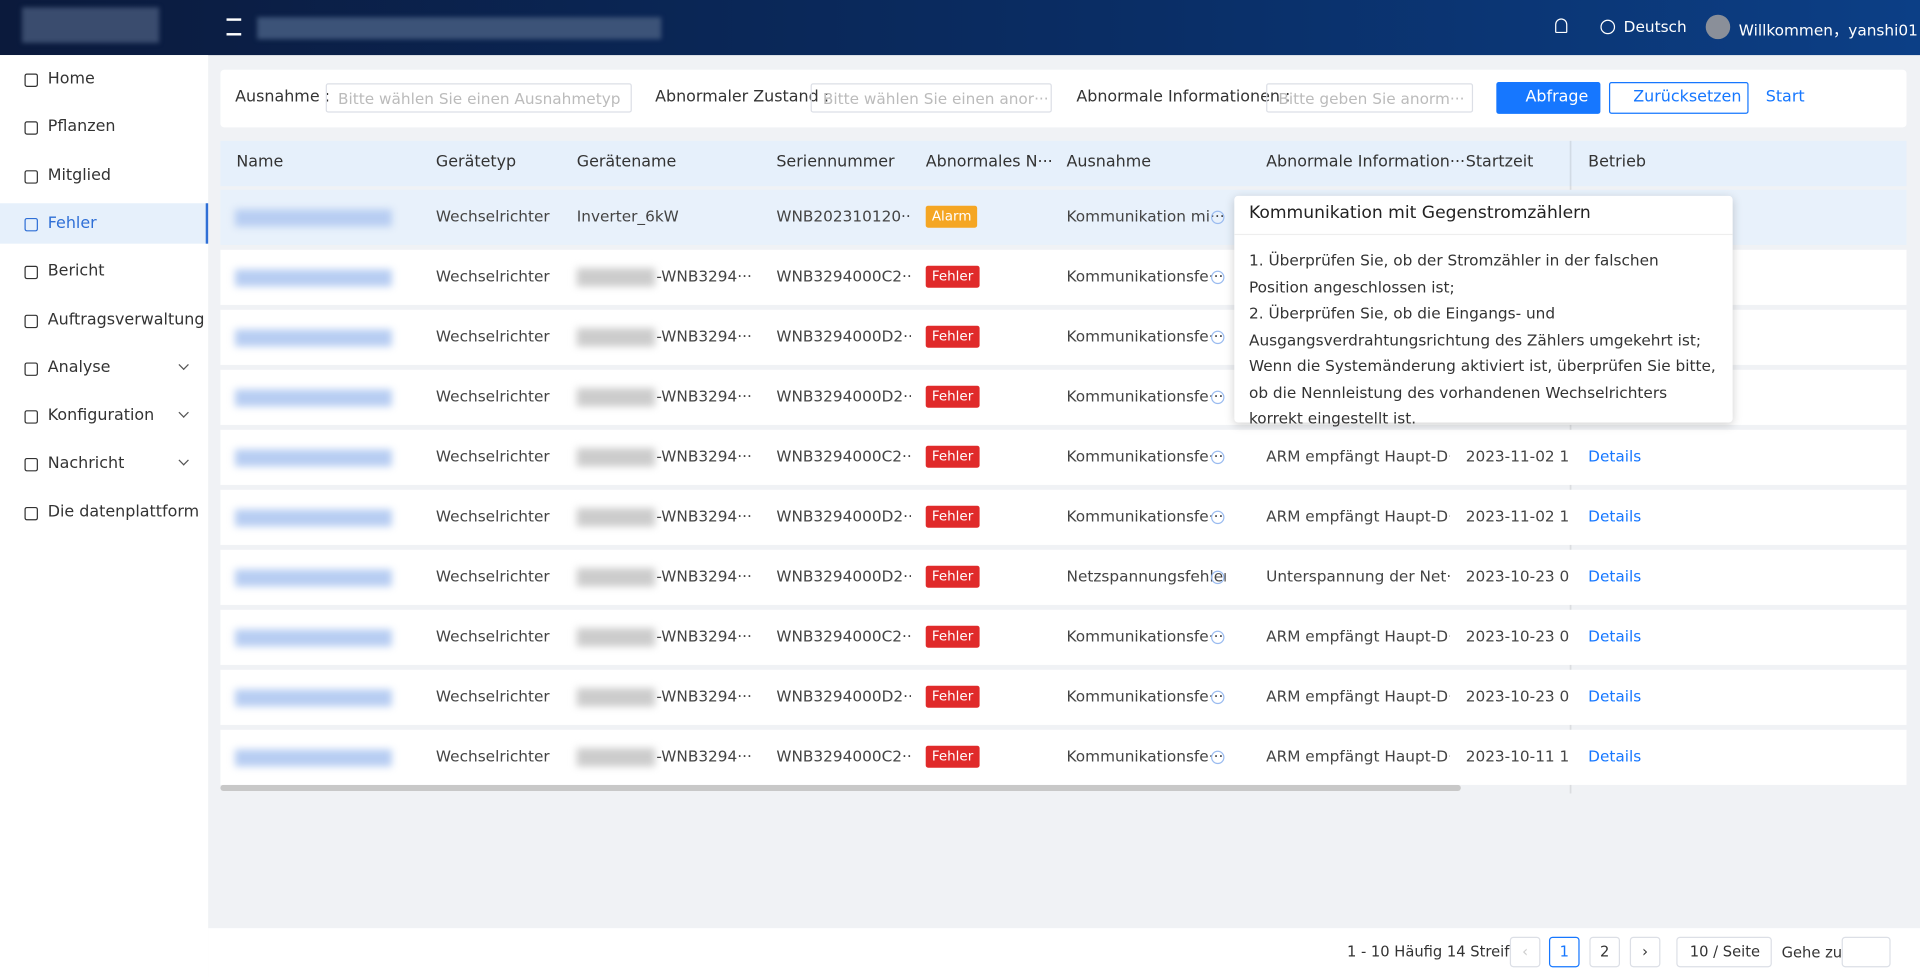 The image size is (1920, 977). What do you see at coordinates (931, 98) in the screenshot?
I see `state-select: Bitte wählen Sie einen anor···` at bounding box center [931, 98].